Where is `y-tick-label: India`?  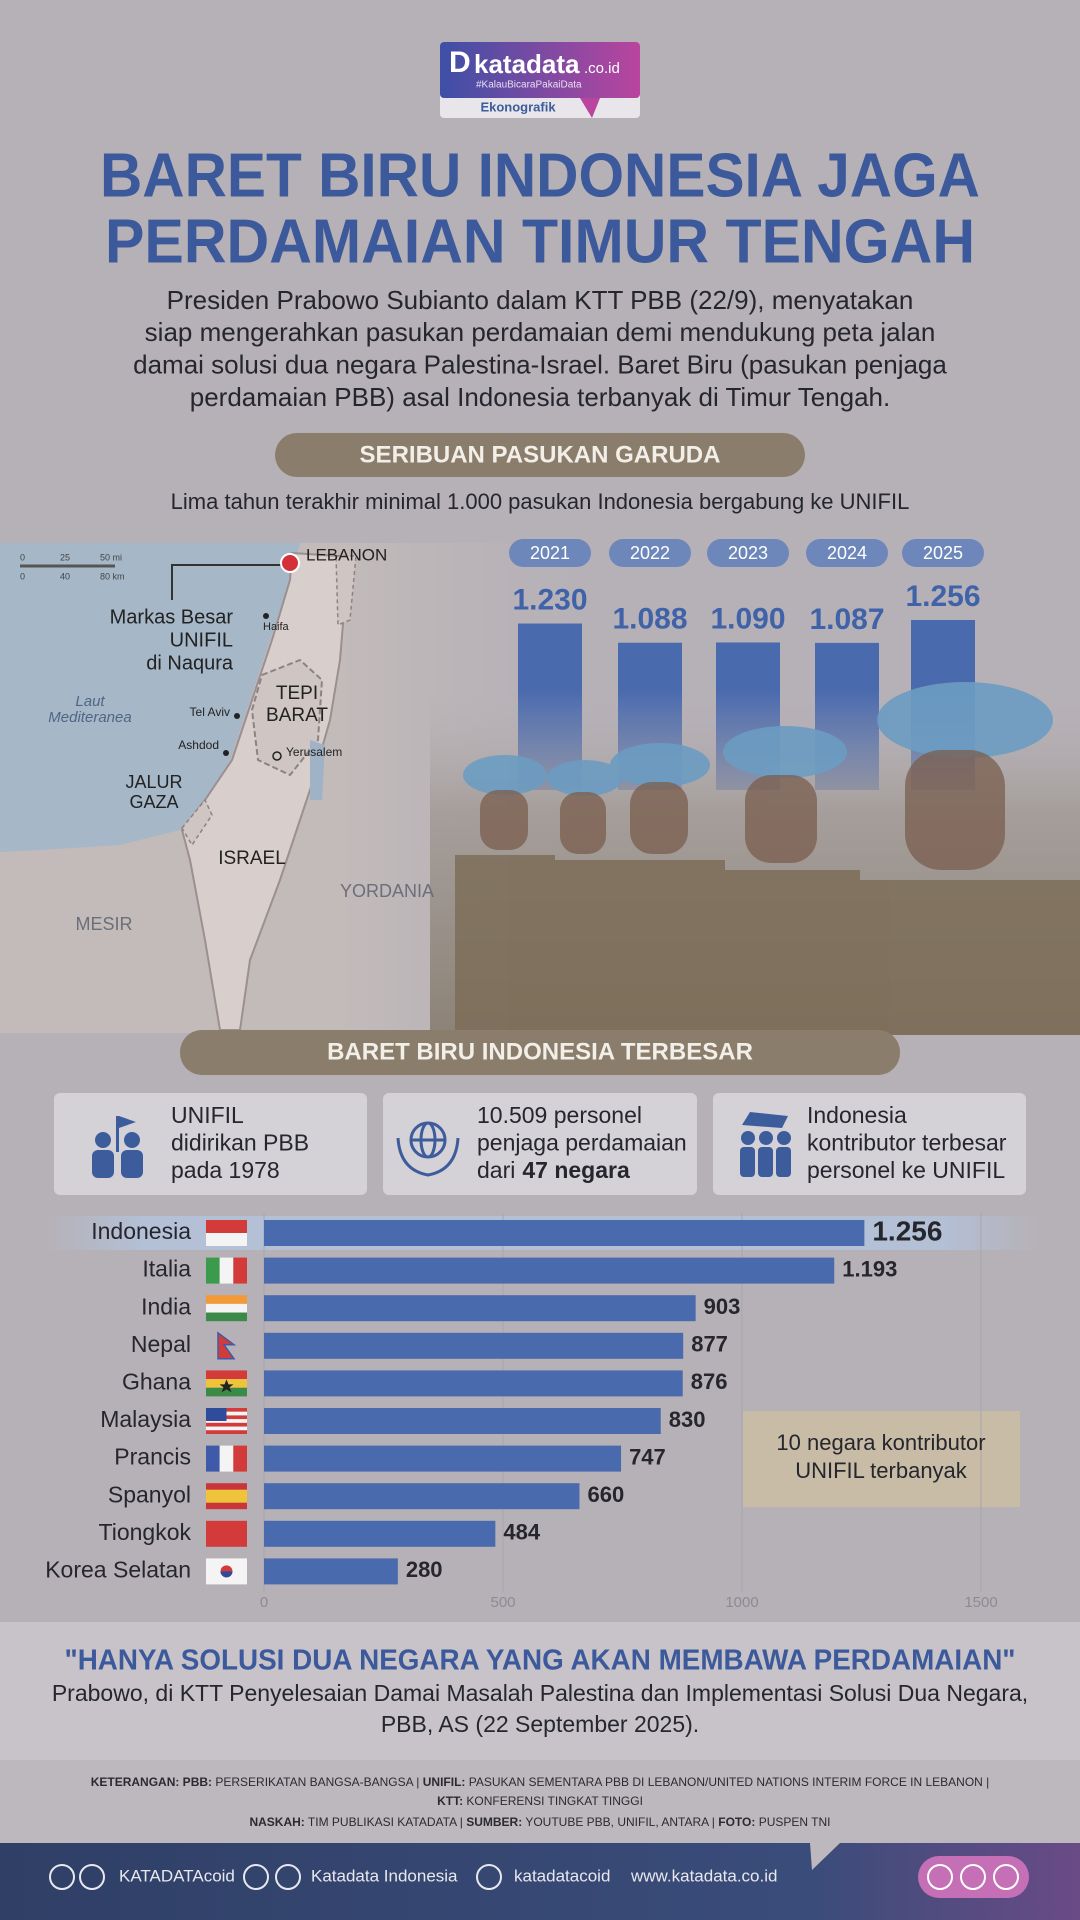
y-tick-label: India is located at coordinates (166, 1306).